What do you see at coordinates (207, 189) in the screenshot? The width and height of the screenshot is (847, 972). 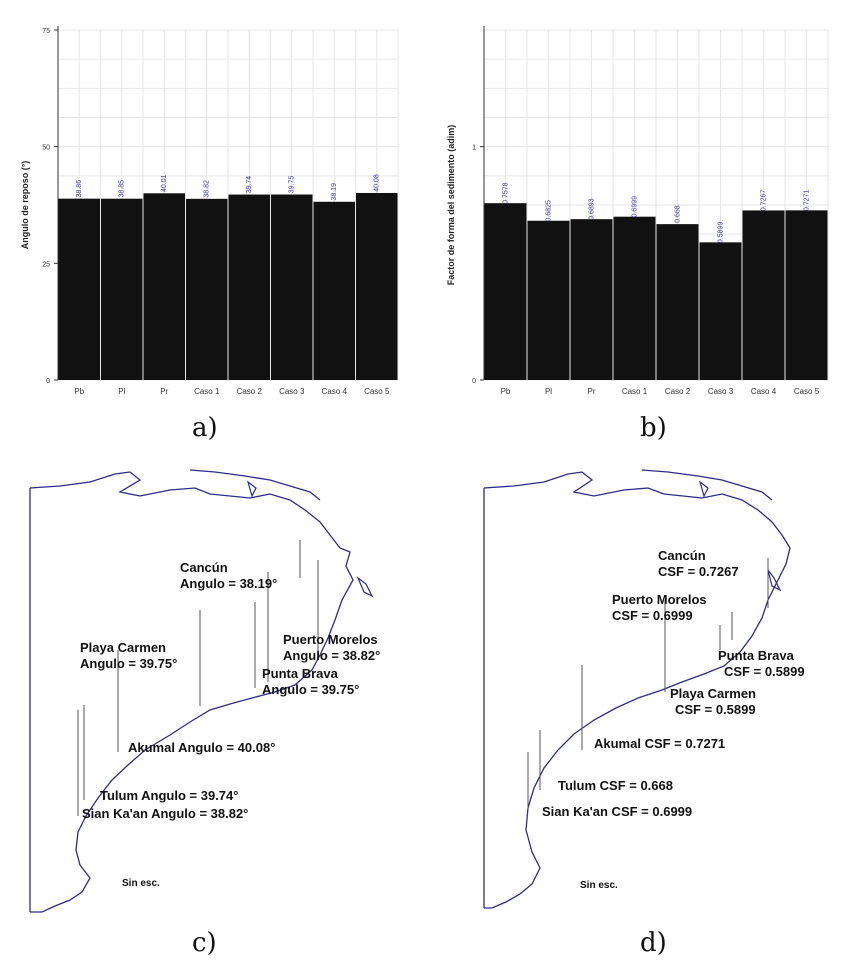 I see `data-label: 38.82` at bounding box center [207, 189].